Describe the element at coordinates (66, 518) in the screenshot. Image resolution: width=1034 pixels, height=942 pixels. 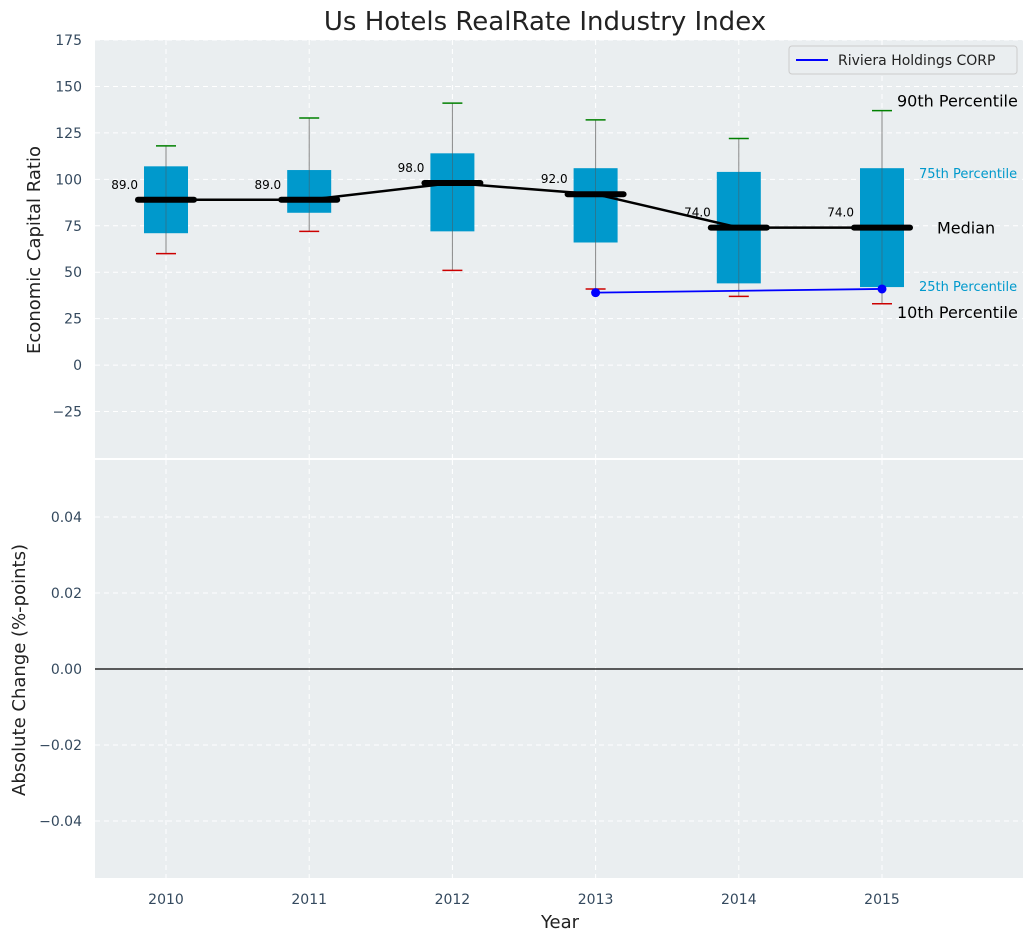
I see `y-tick-label: 0.04` at that location.